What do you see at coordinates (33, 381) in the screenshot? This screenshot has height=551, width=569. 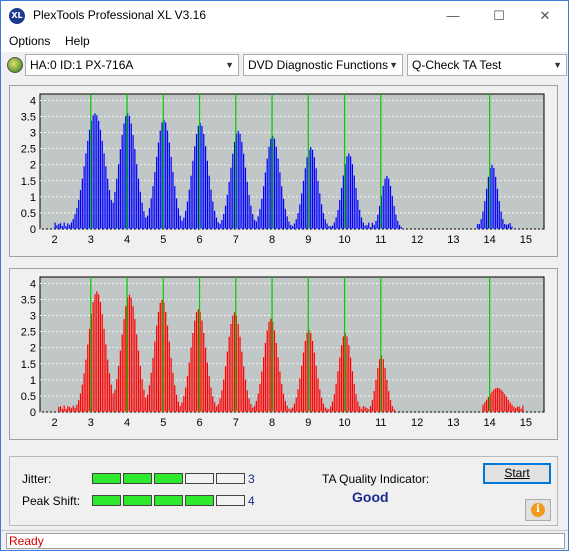 I see `peak-shift-chart-y-tick-label: 1` at bounding box center [33, 381].